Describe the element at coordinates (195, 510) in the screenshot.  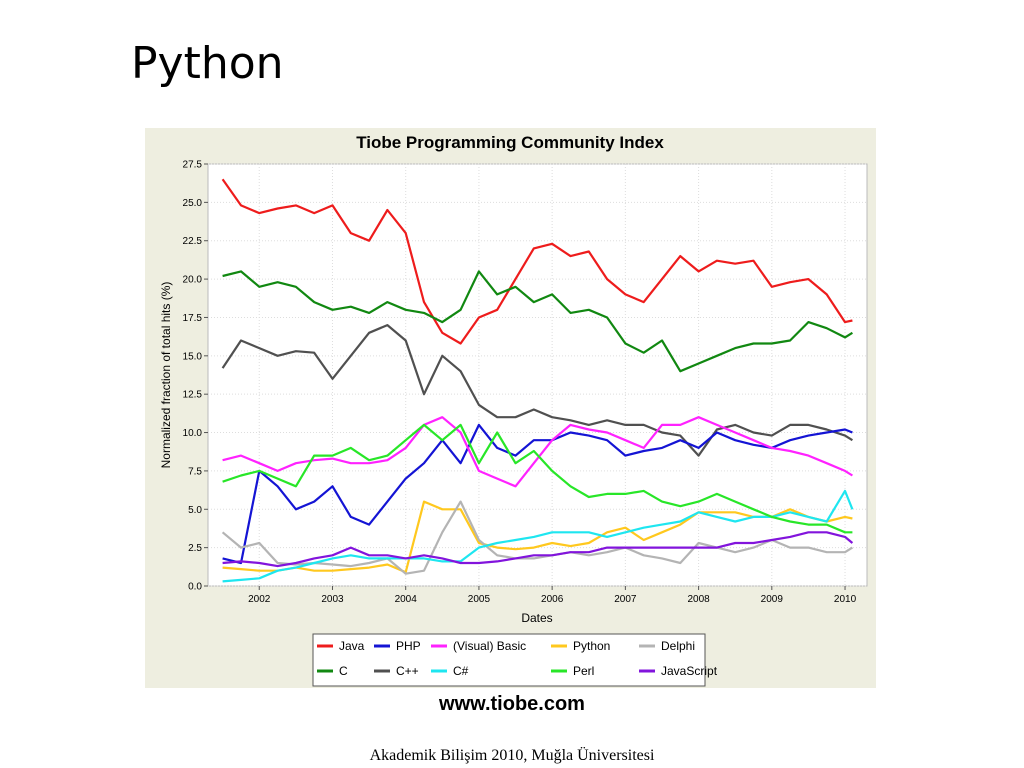
I see `y-tick-label: 5.0` at that location.